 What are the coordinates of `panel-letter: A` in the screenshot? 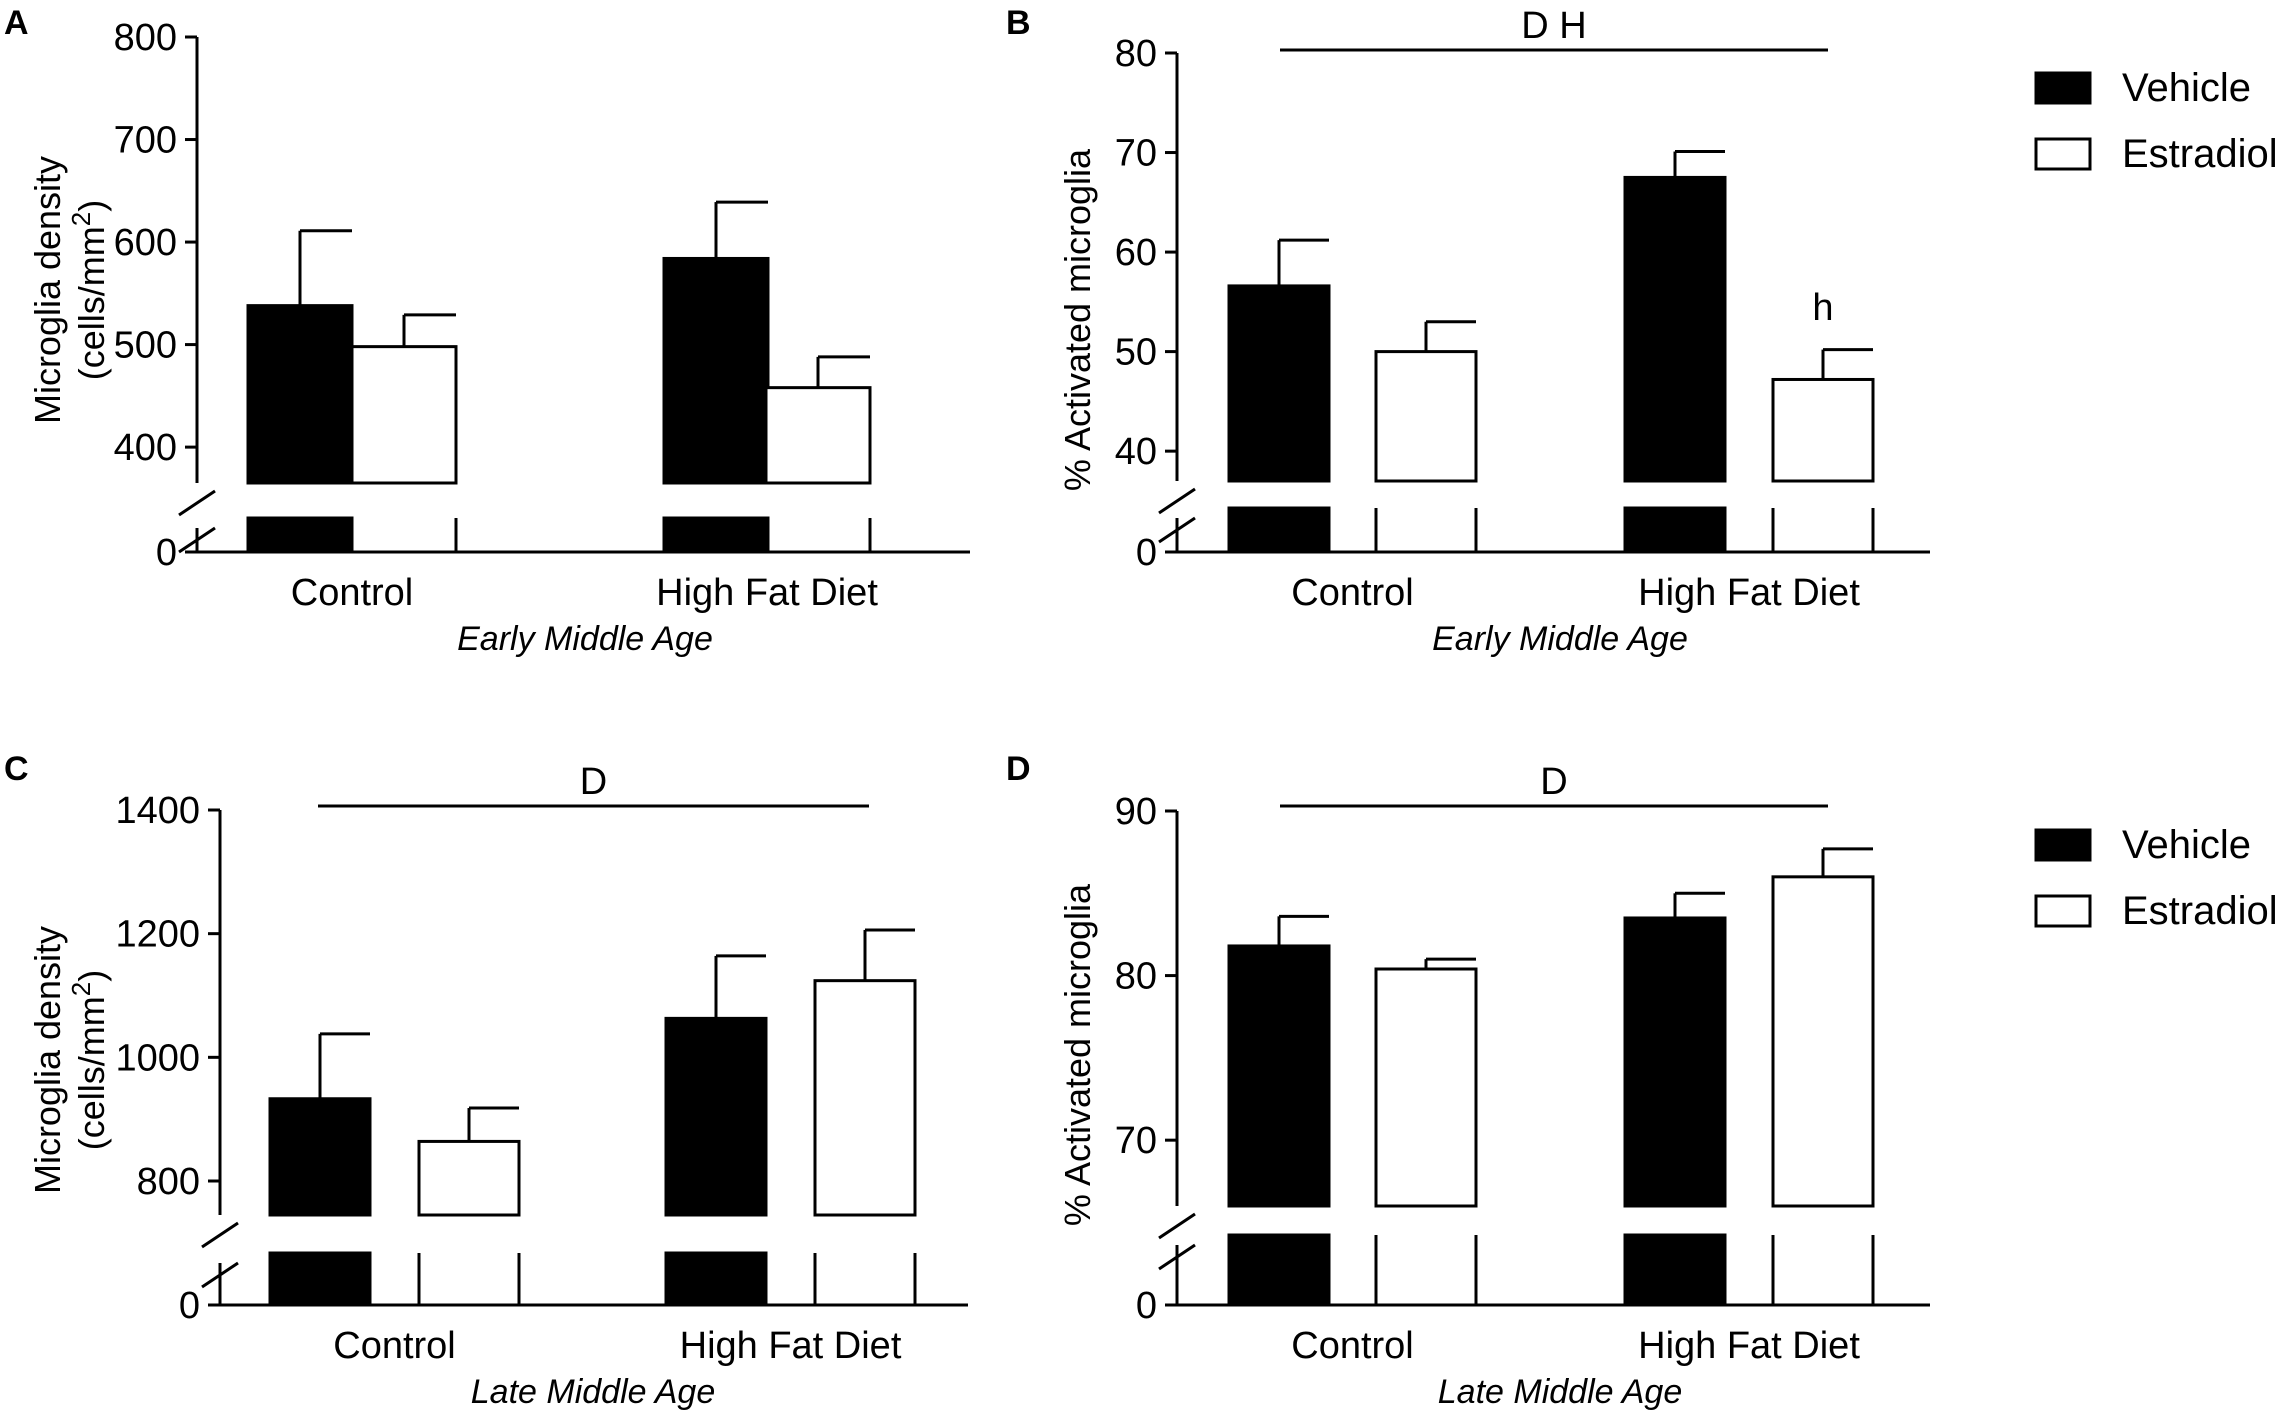 It's located at (16, 23).